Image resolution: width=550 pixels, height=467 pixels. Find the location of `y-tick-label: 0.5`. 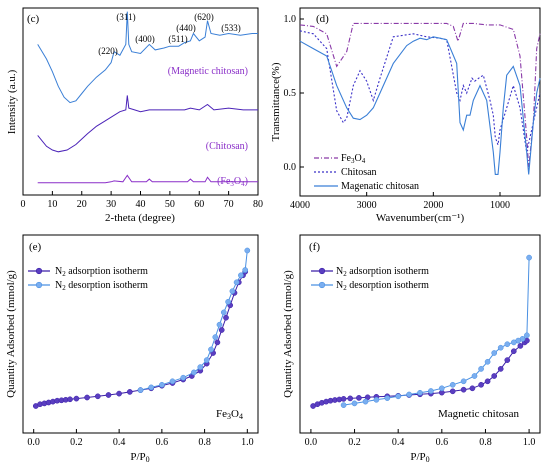

y-tick-label: 0.5 is located at coordinates (290, 93).